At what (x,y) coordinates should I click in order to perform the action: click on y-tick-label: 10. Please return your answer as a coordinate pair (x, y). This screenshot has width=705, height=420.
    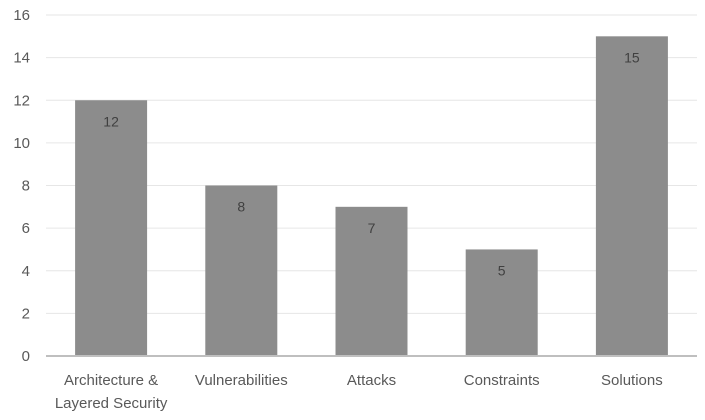
    Looking at the image, I should click on (21, 143).